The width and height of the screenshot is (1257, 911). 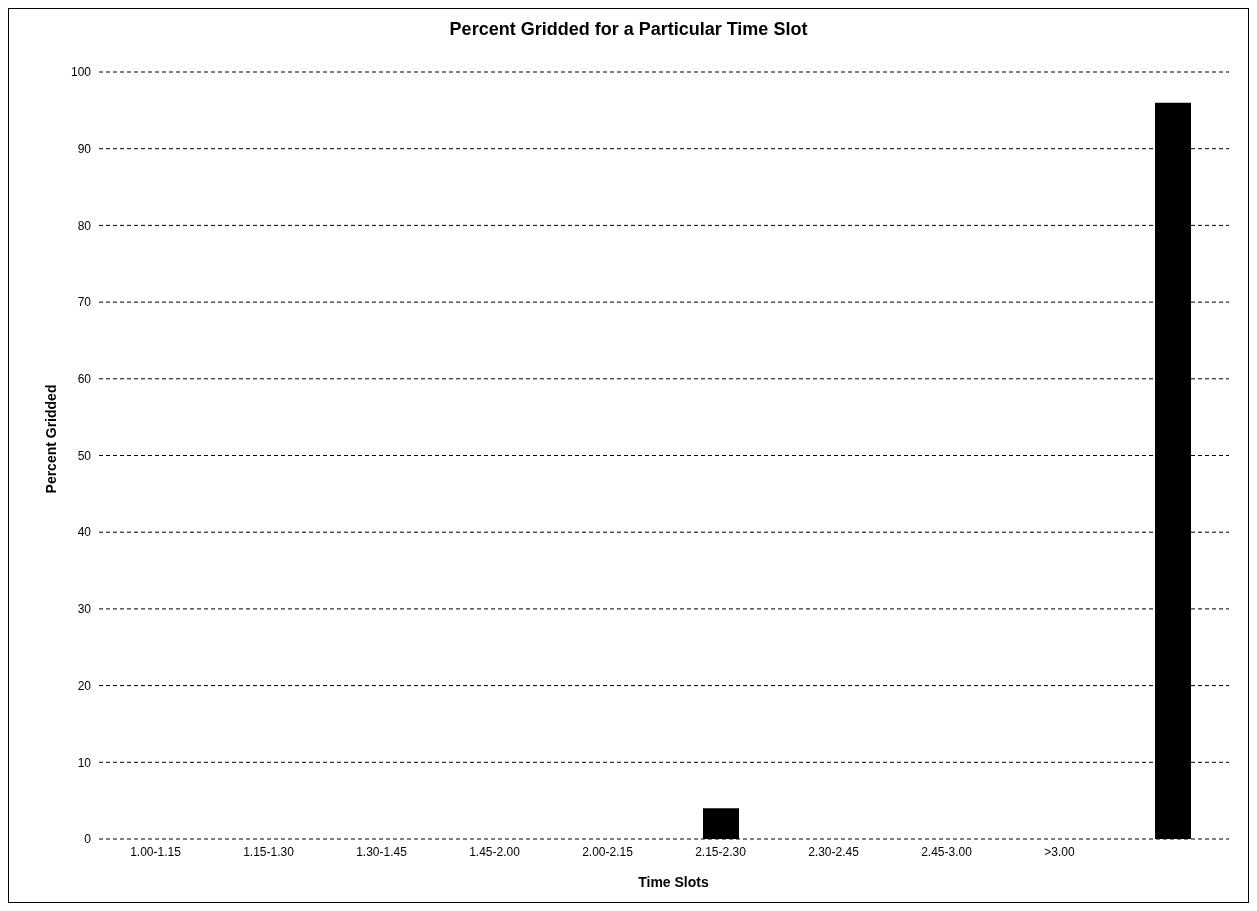 I want to click on y-axis-title: Percent Gridded, so click(x=51, y=439).